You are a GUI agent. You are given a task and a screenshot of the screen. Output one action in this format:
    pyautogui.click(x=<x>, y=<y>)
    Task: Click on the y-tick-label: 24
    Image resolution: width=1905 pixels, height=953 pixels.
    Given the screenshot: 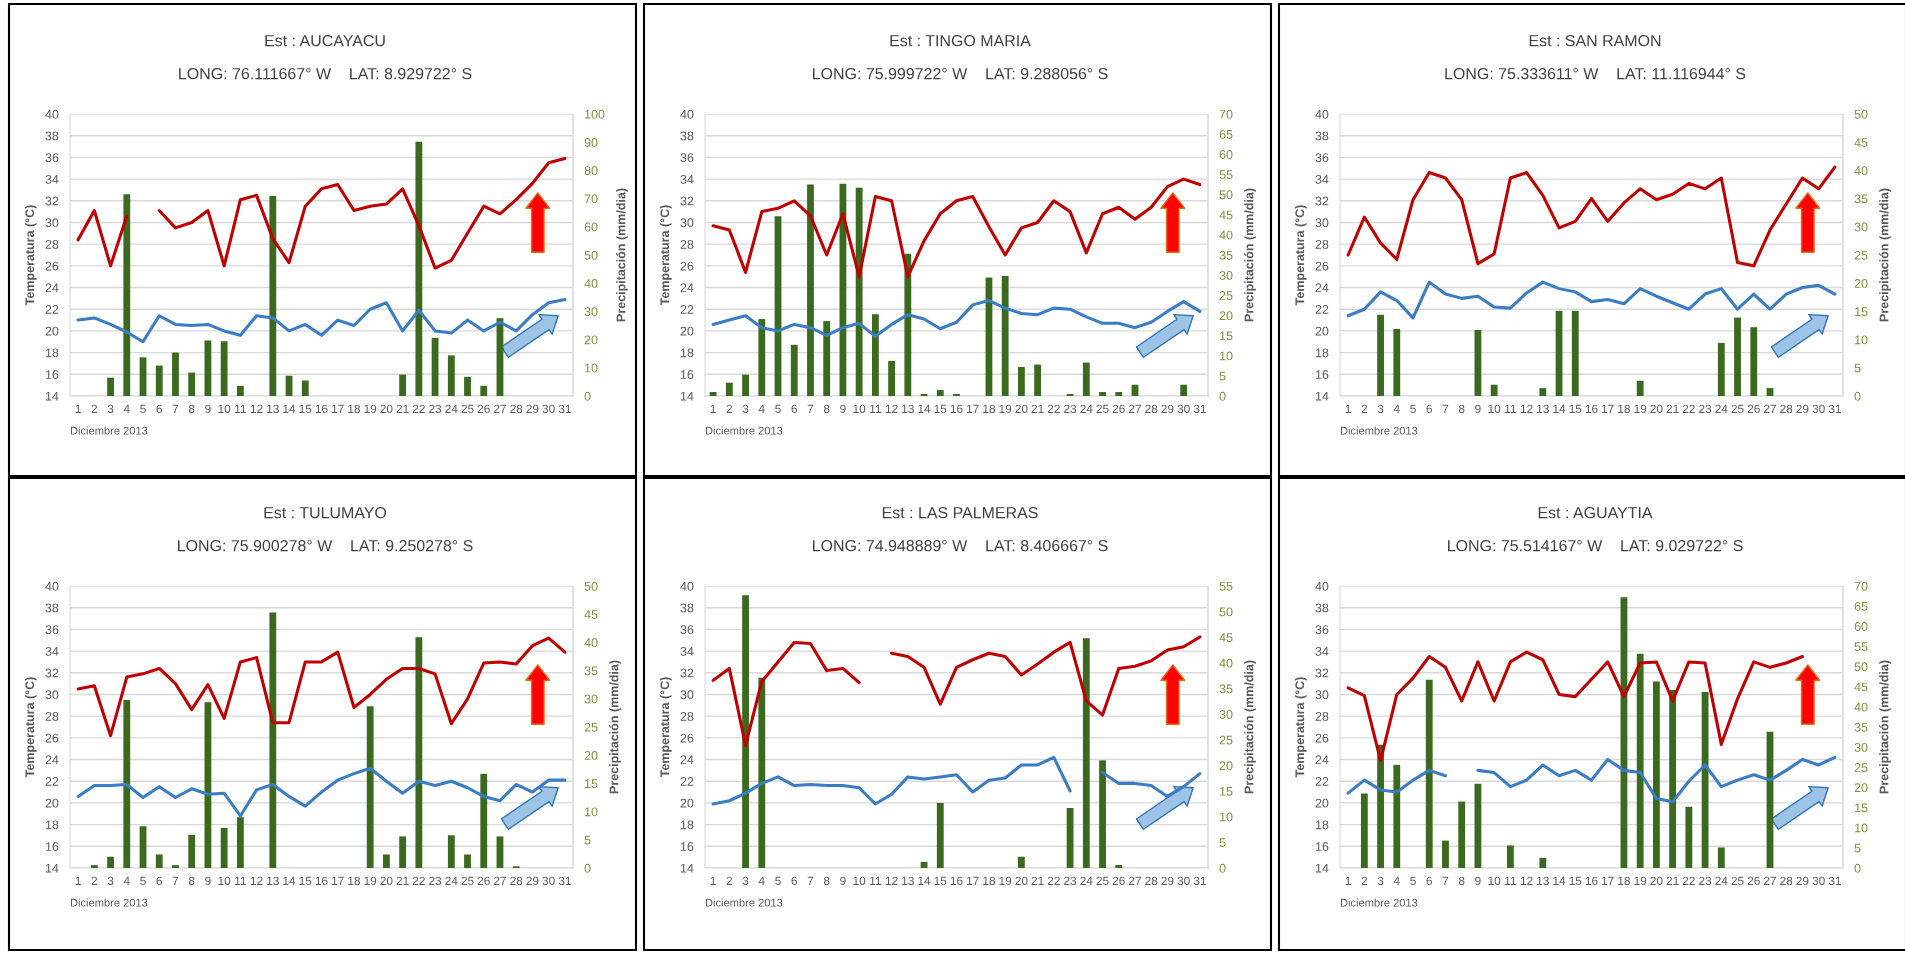 What is the action you would take?
    pyautogui.click(x=52, y=760)
    